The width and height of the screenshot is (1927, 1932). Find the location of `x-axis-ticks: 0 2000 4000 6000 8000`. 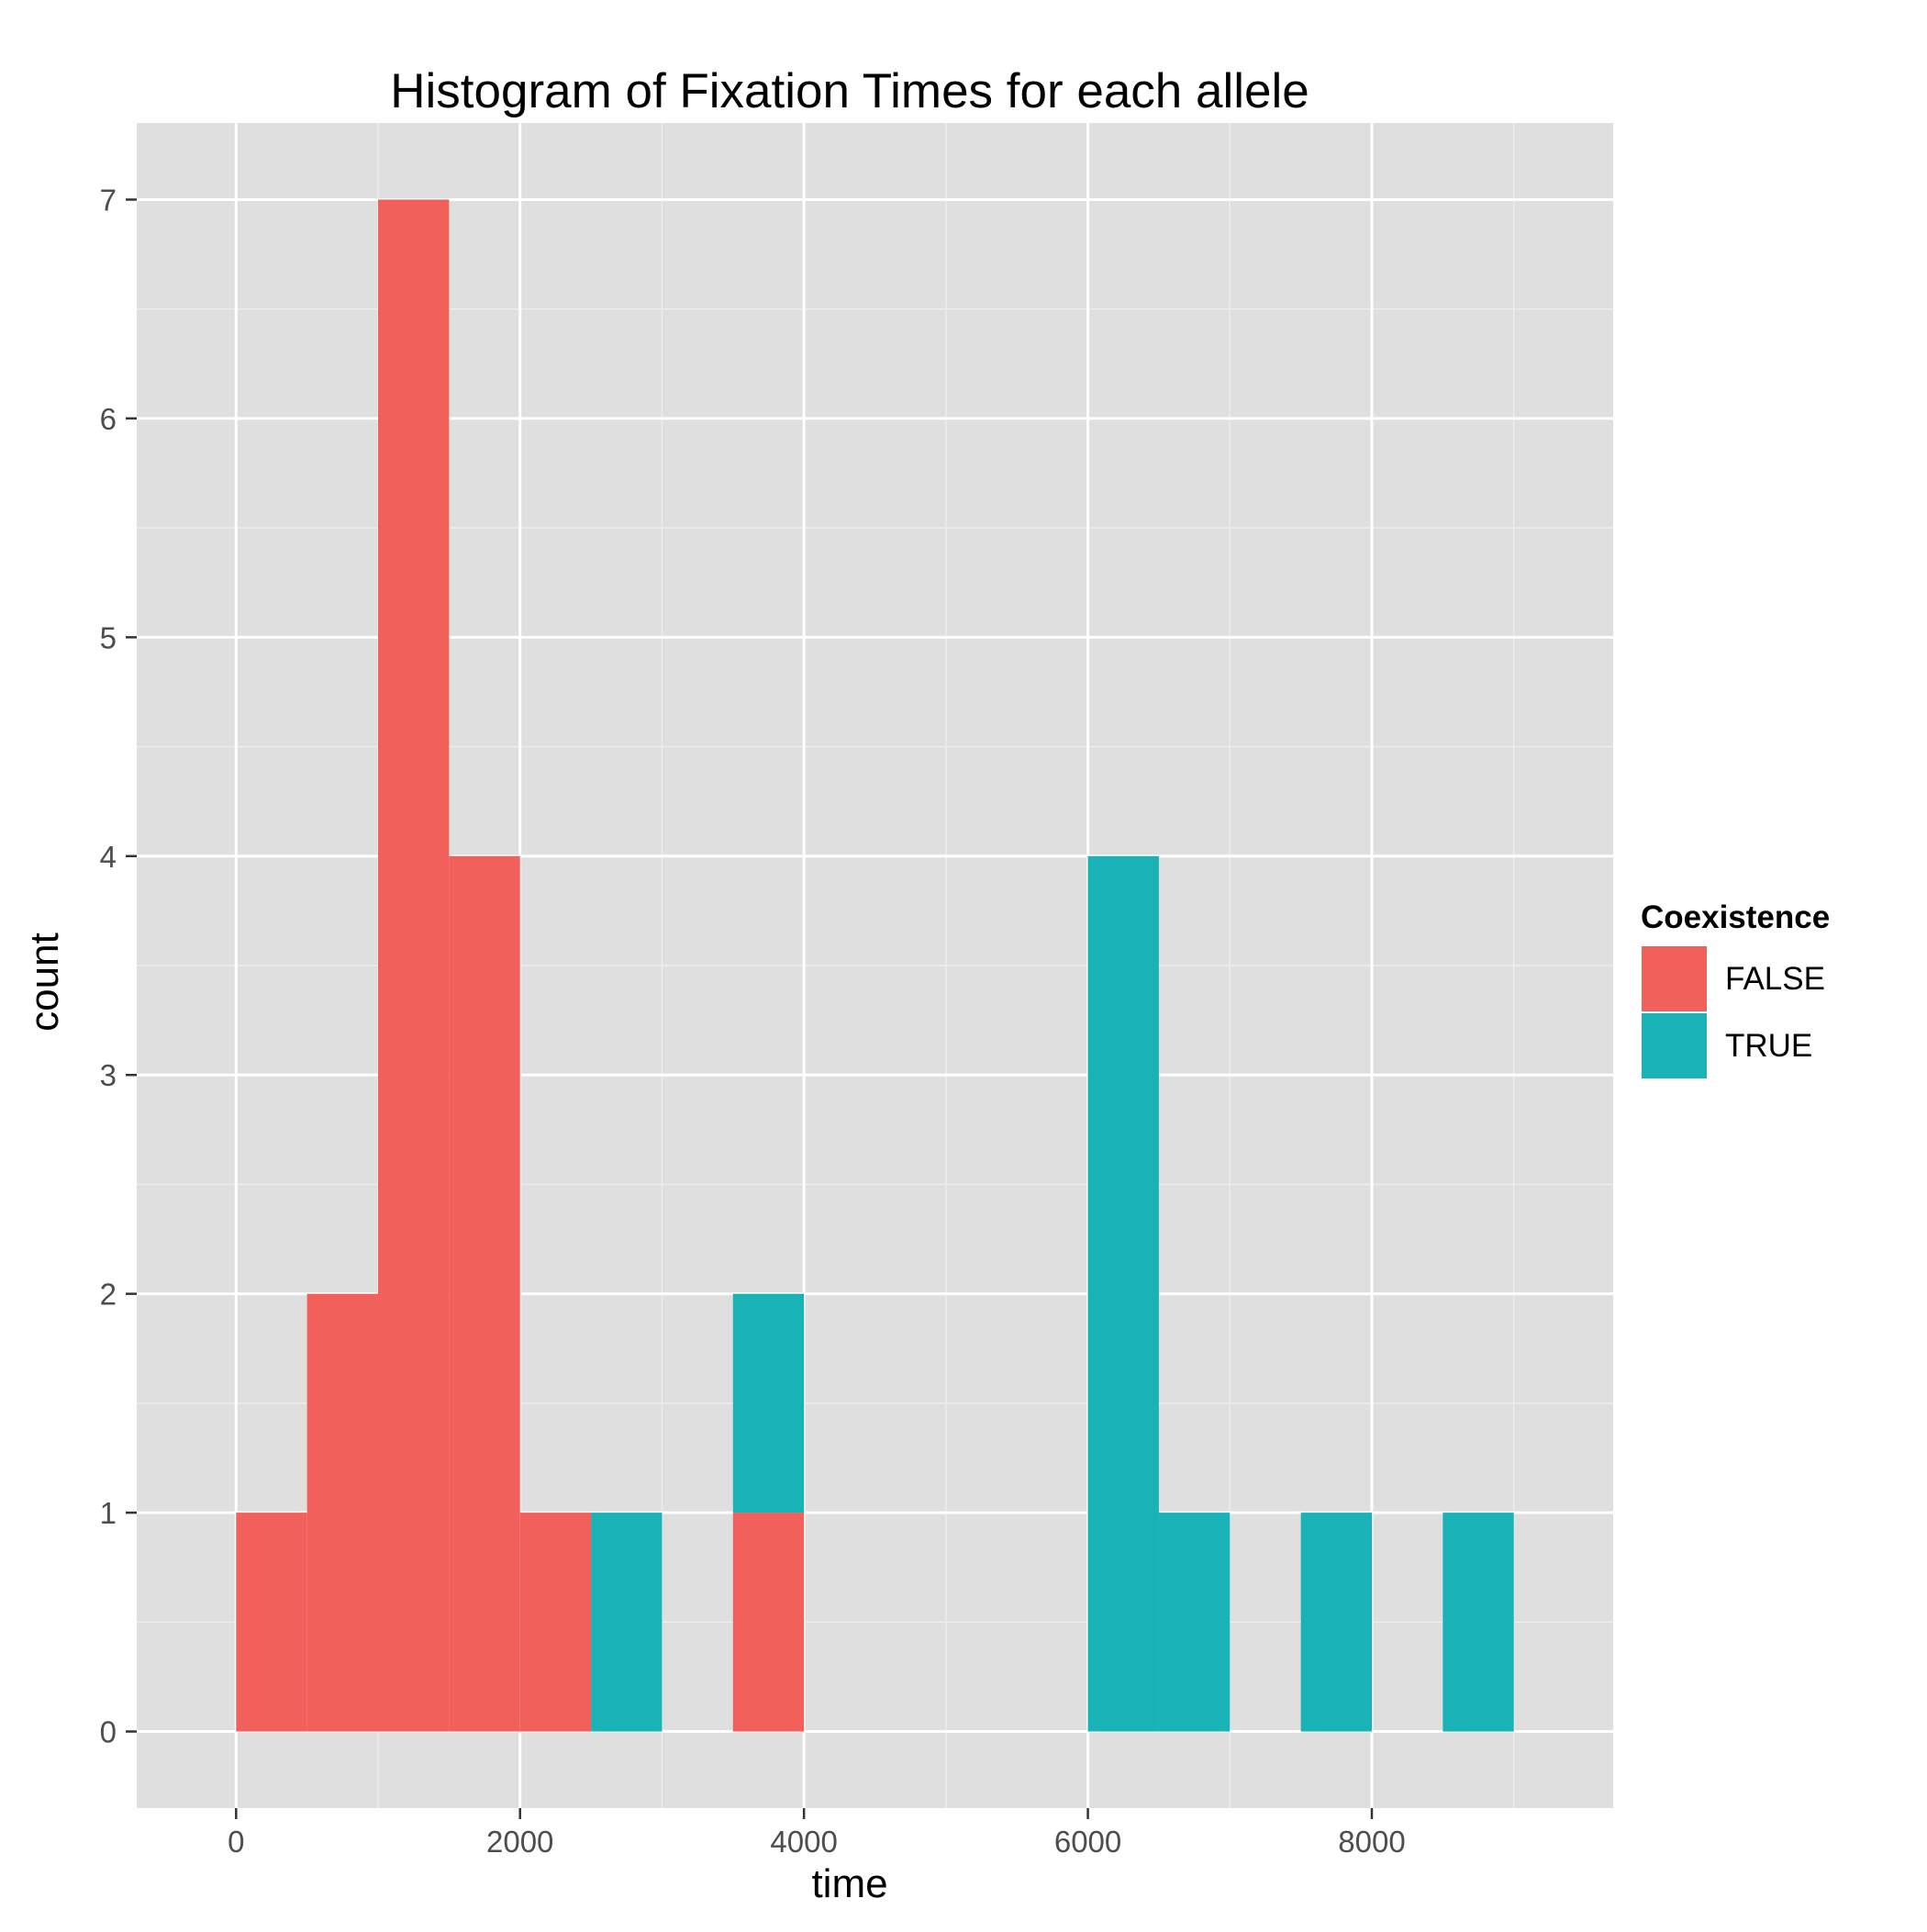

x-axis-ticks: 0 2000 4000 6000 8000 is located at coordinates (817, 1833).